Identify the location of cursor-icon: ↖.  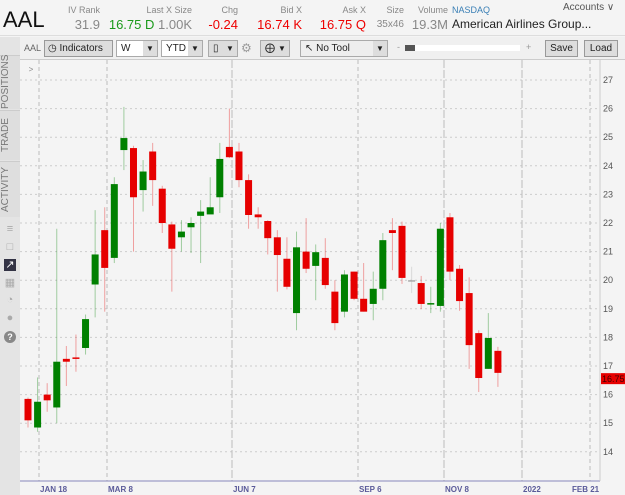
(309, 48).